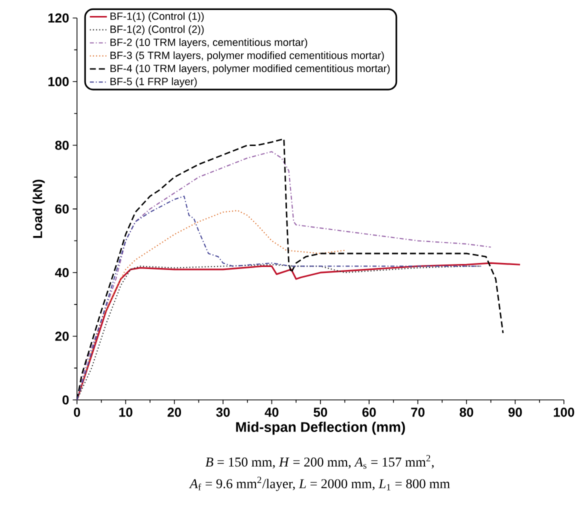 Image resolution: width=578 pixels, height=514 pixels. I want to click on text: A$_{f}$ = 9.6 mm$^{2}$/layer, L = 2000 mm, L$_{1}$ = 800 mm, so click(319, 484).